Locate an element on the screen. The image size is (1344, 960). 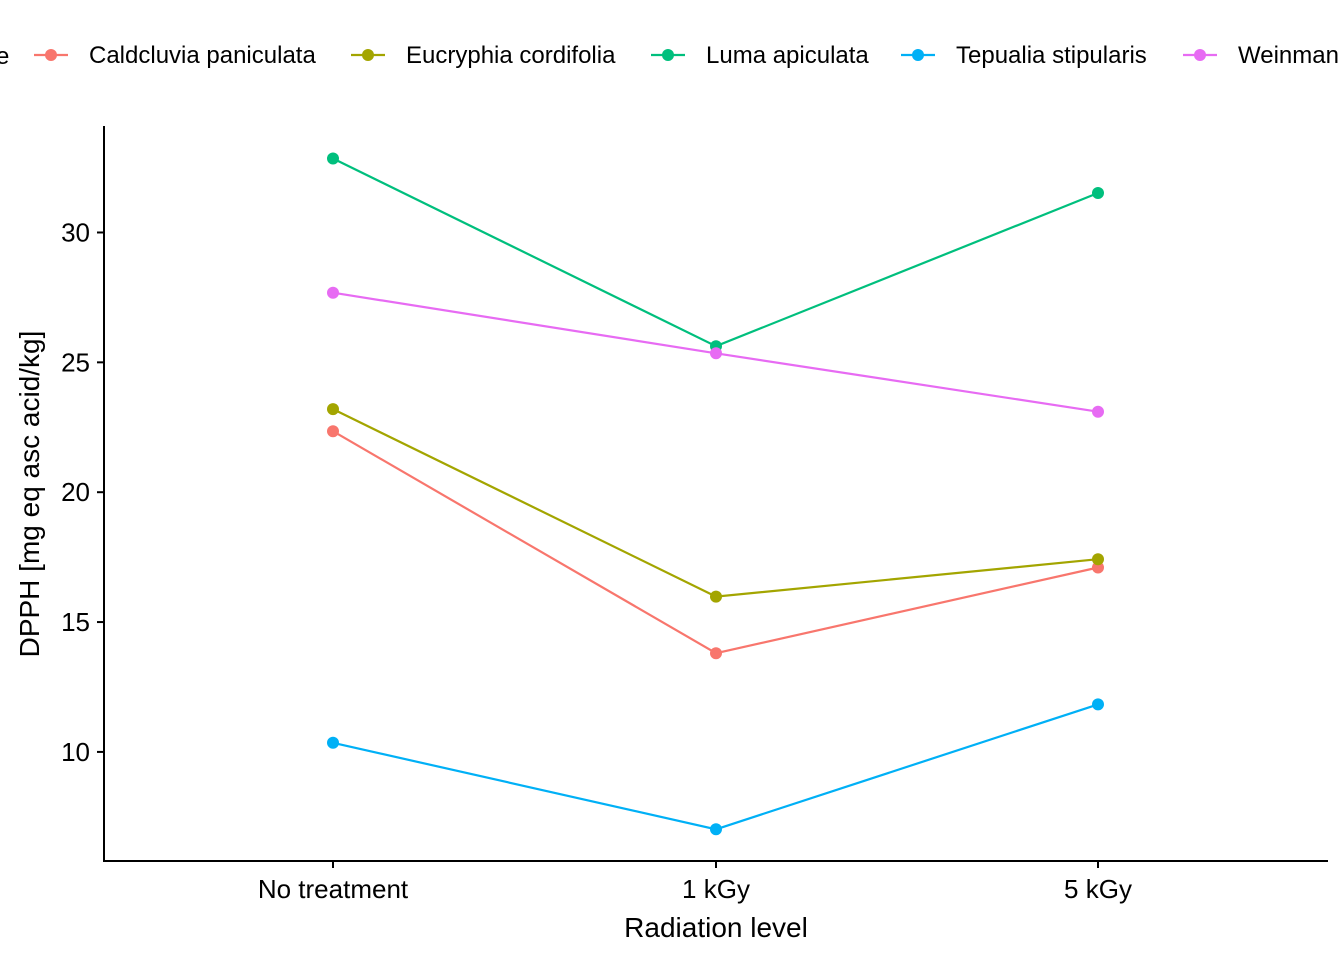
legend-label: Caldcluvia paniculata is located at coordinates (202, 55).